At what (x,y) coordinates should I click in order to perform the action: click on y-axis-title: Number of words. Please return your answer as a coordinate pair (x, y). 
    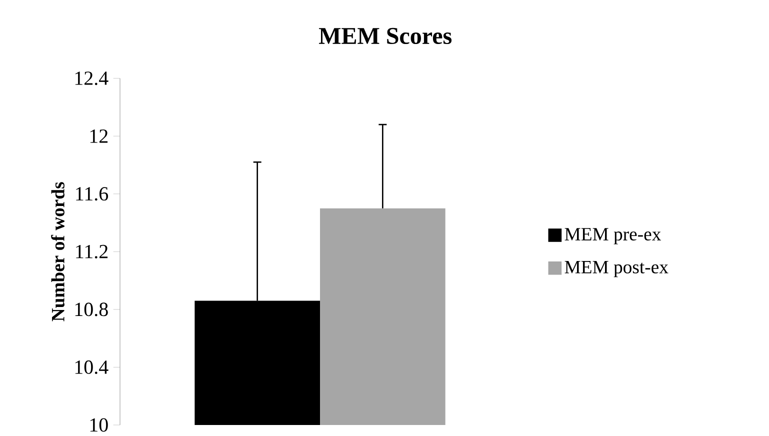
    Looking at the image, I should click on (57, 252).